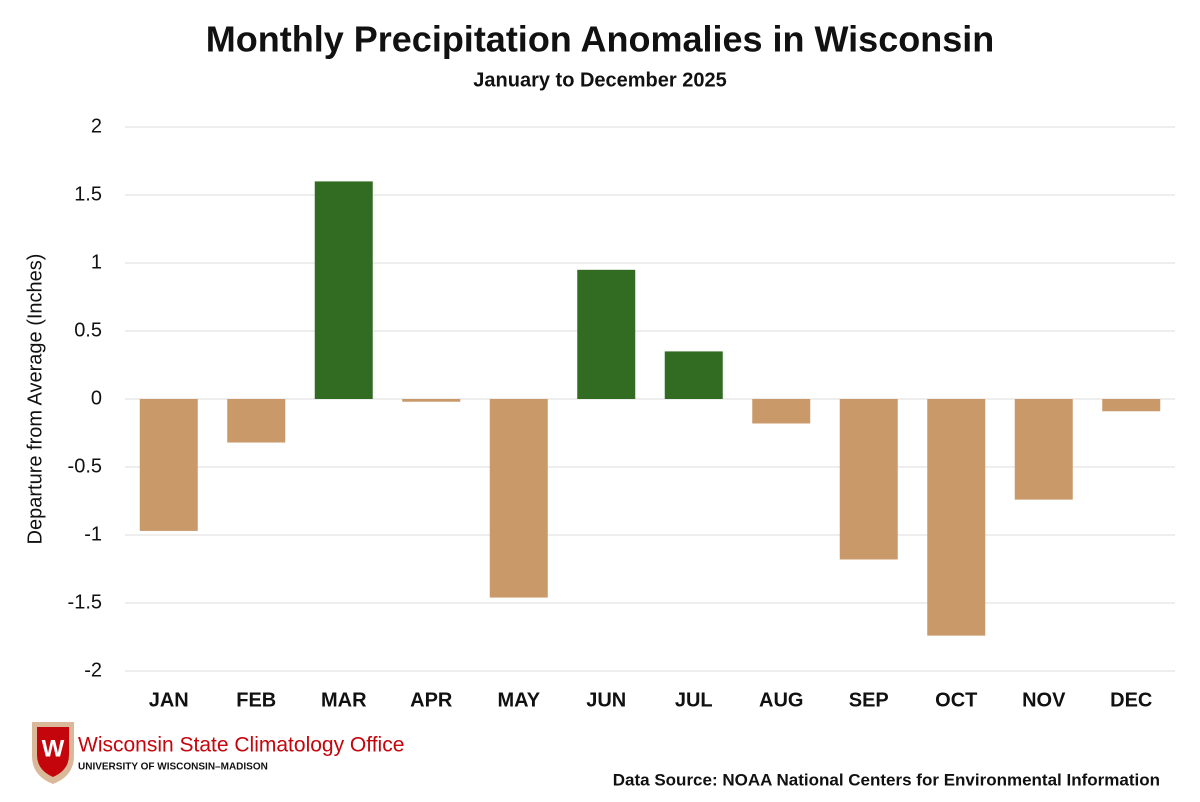  Describe the element at coordinates (869, 700) in the screenshot. I see `x-tick-label: SEP` at that location.